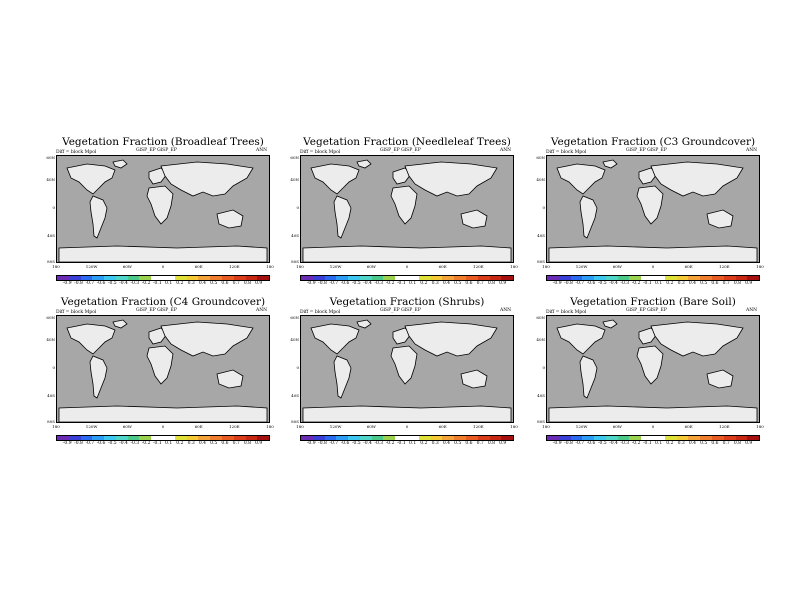 This screenshot has height=600, width=800. What do you see at coordinates (400, 150) in the screenshot?
I see `panel-meta-mid: GlSP_EP GlSP_EP` at bounding box center [400, 150].